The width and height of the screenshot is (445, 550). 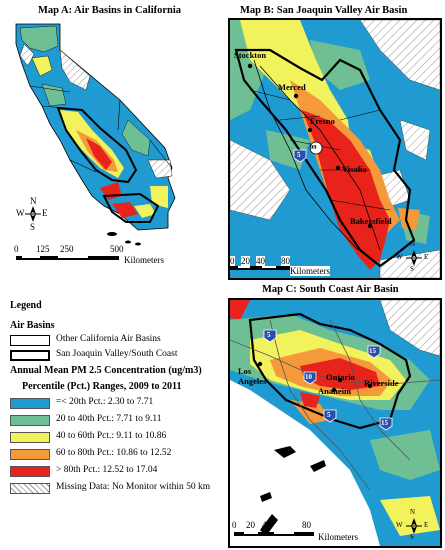 I want to click on map-c-scale-tick-2: 40, so click(x=266, y=525).